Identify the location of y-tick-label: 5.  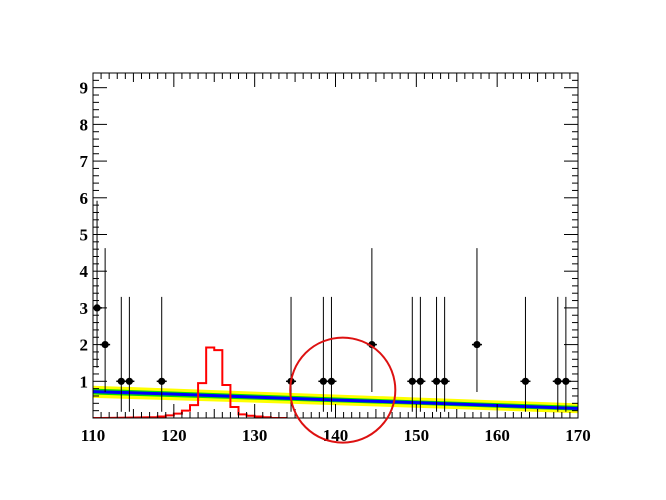
(84, 234).